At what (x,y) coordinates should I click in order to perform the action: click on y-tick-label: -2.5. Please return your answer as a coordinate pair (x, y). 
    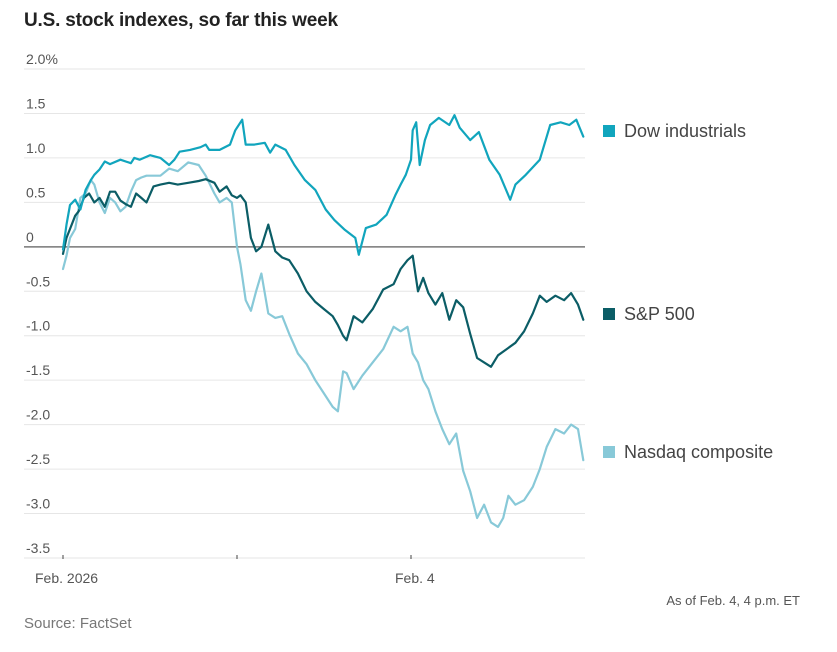
    Looking at the image, I should click on (38, 459).